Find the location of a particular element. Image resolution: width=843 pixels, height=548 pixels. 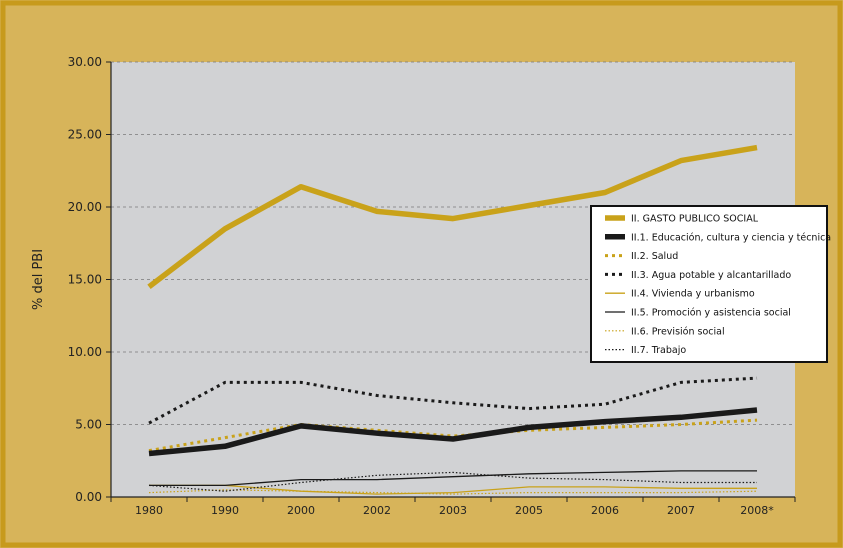

y-tick-label: 30.00 is located at coordinates (85, 62).